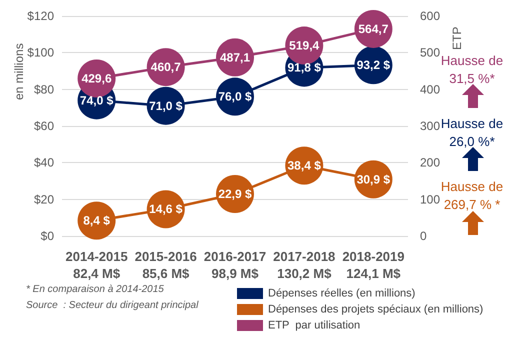 The height and width of the screenshot is (342, 523). I want to click on y2-tick-label: 300, so click(430, 126).